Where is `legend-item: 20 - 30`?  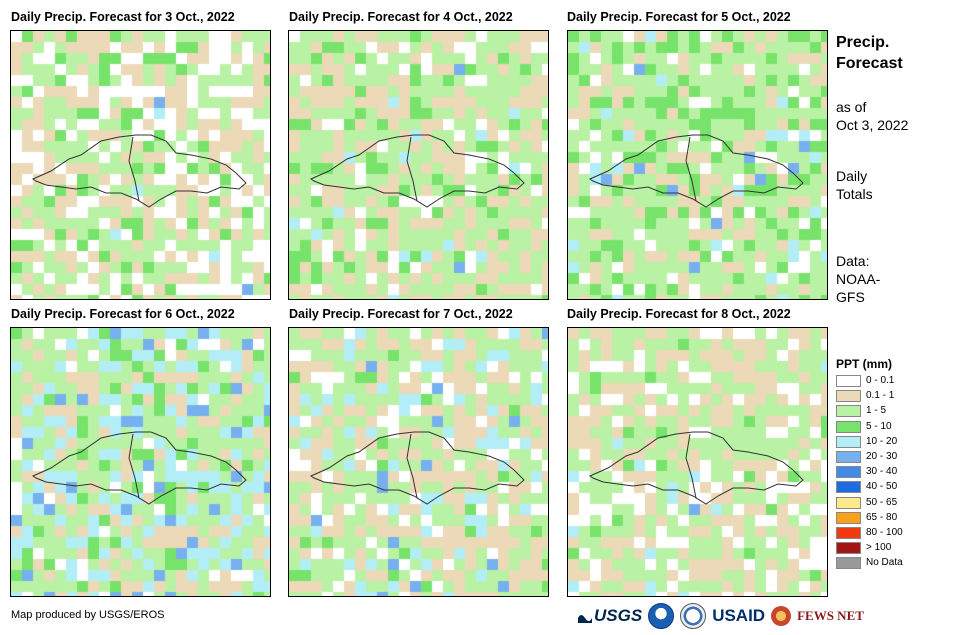 legend-item: 20 - 30 is located at coordinates (866, 458).